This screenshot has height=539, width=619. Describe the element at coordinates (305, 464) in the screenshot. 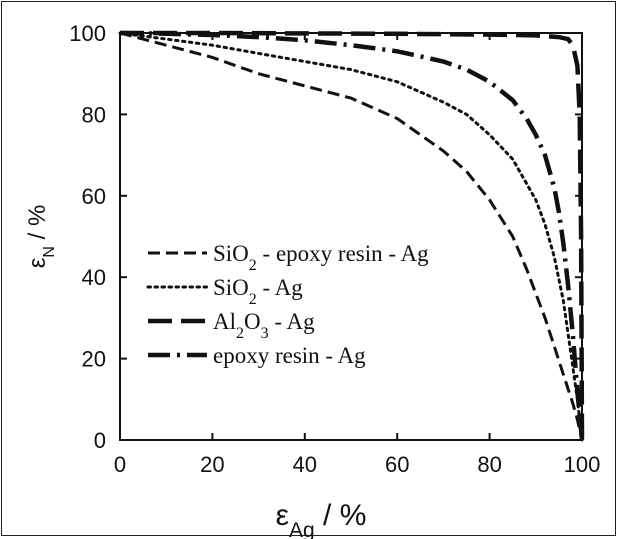

I see `x-tick-label: 40` at that location.